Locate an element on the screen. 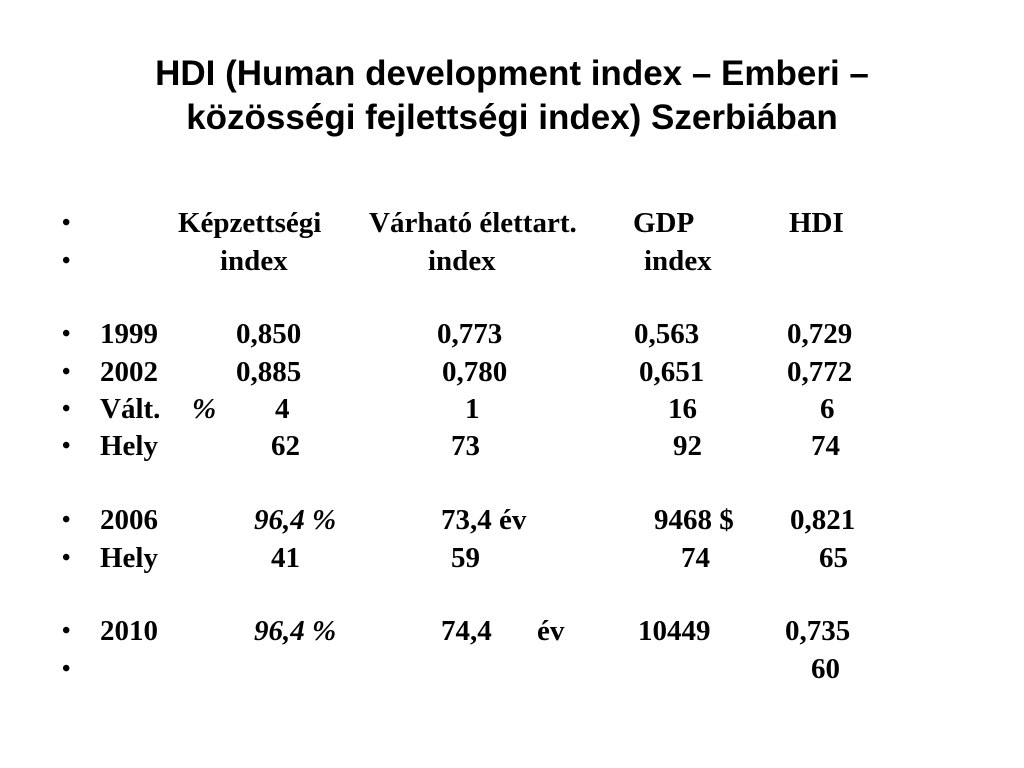 This screenshot has height=768, width=1024. title-line-1: HDI (Human development index – Emberi – is located at coordinates (512, 73).